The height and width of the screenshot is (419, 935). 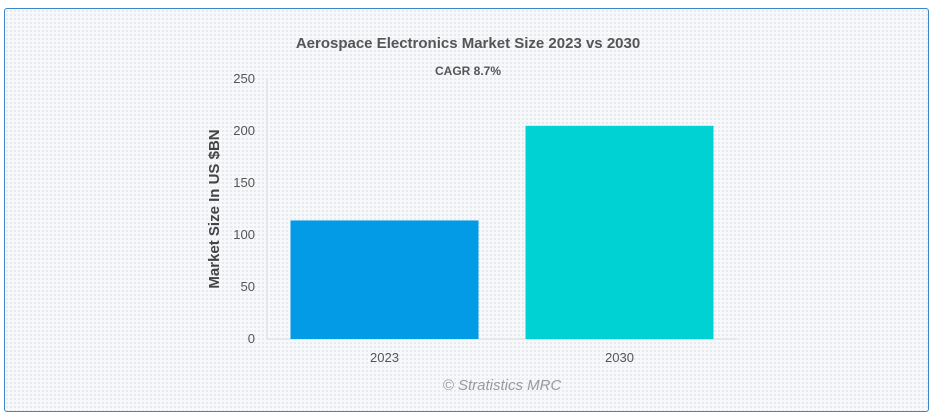 I want to click on credit-text: © Stratistics MRC, so click(x=502, y=385).